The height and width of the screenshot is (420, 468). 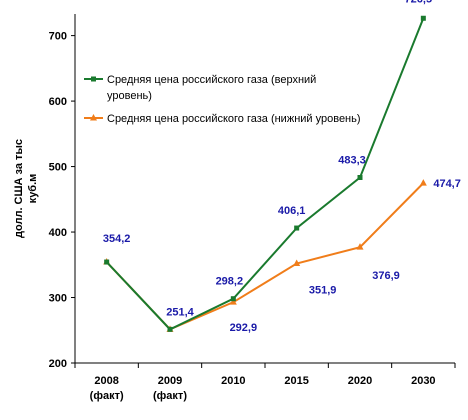 What do you see at coordinates (19, 188) in the screenshot?
I see `y-axis-title-line: долл. США за тыс` at bounding box center [19, 188].